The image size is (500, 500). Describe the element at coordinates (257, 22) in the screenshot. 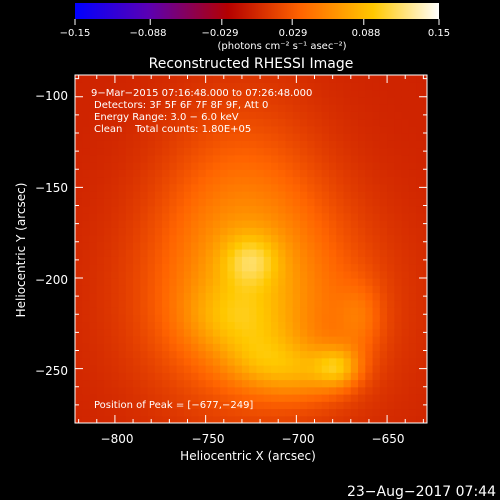

I see `colorbar-ticks` at that location.